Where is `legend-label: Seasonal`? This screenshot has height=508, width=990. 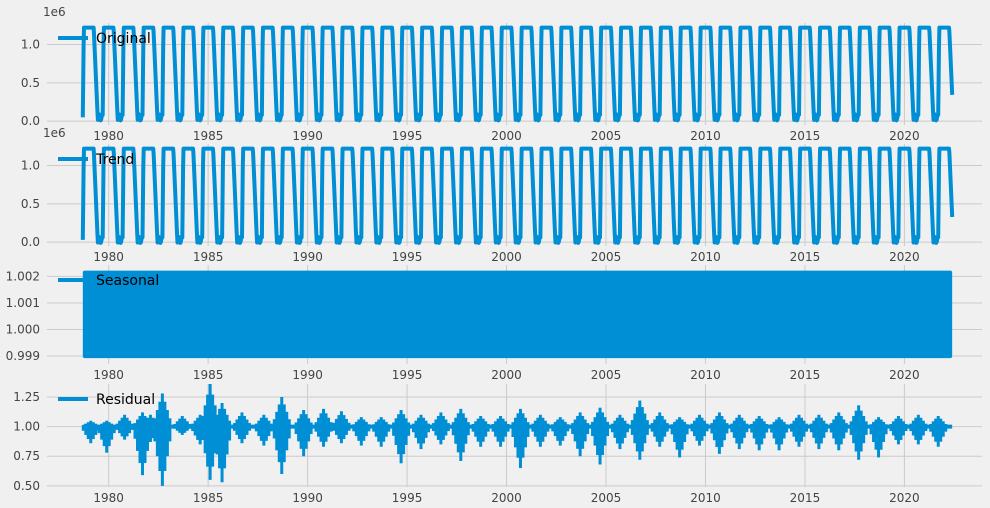
legend-label: Seasonal is located at coordinates (127, 281).